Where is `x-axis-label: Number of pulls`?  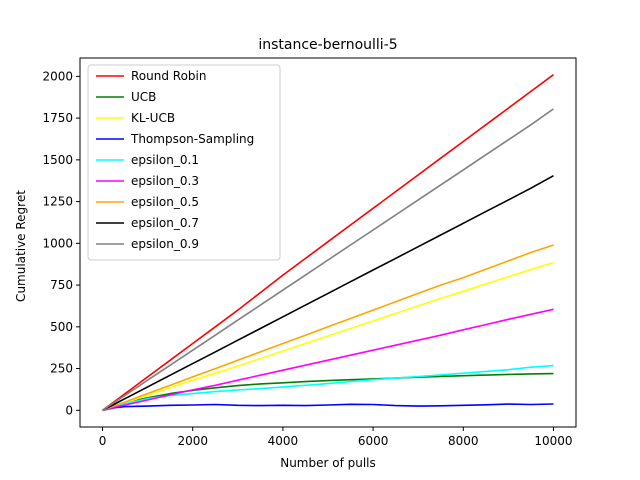
x-axis-label: Number of pulls is located at coordinates (328, 463).